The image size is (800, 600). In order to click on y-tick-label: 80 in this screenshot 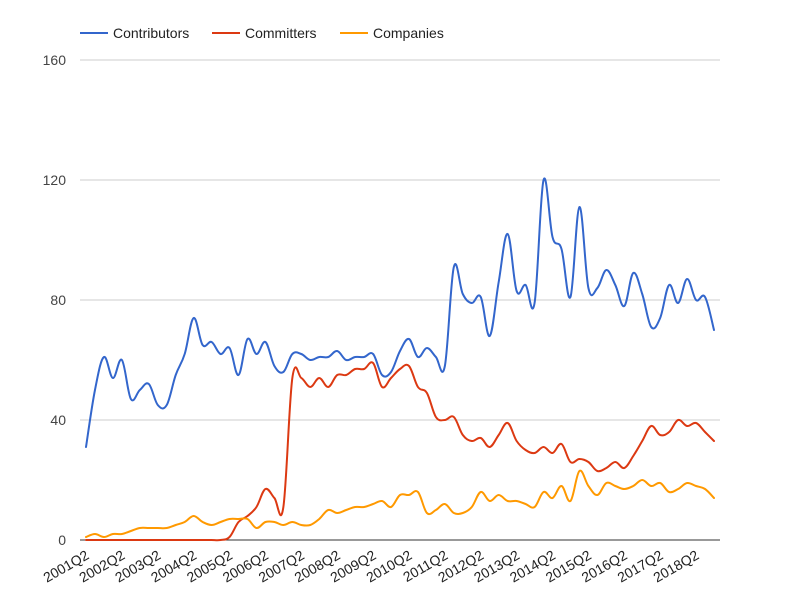, I will do `click(58, 300)`.